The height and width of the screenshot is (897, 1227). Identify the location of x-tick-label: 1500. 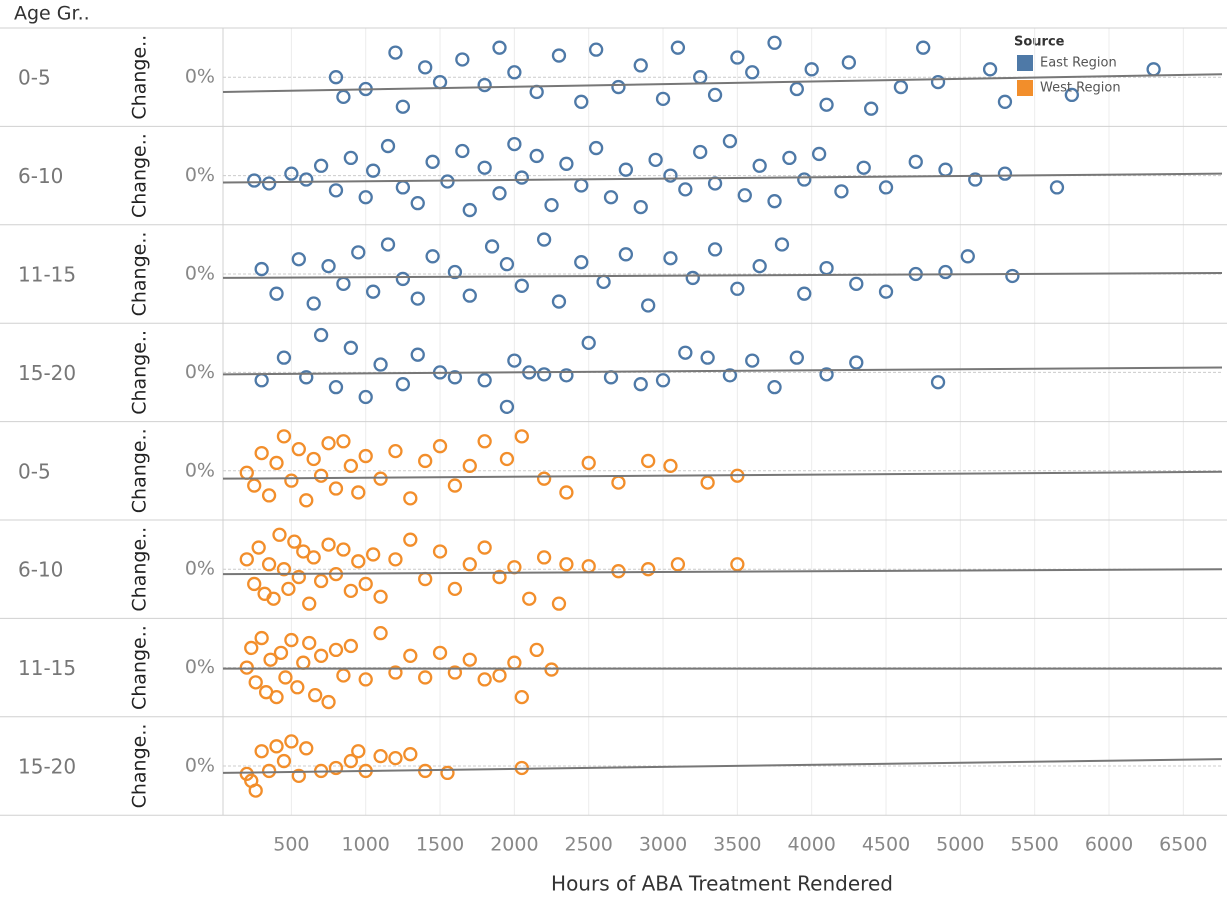
(440, 845).